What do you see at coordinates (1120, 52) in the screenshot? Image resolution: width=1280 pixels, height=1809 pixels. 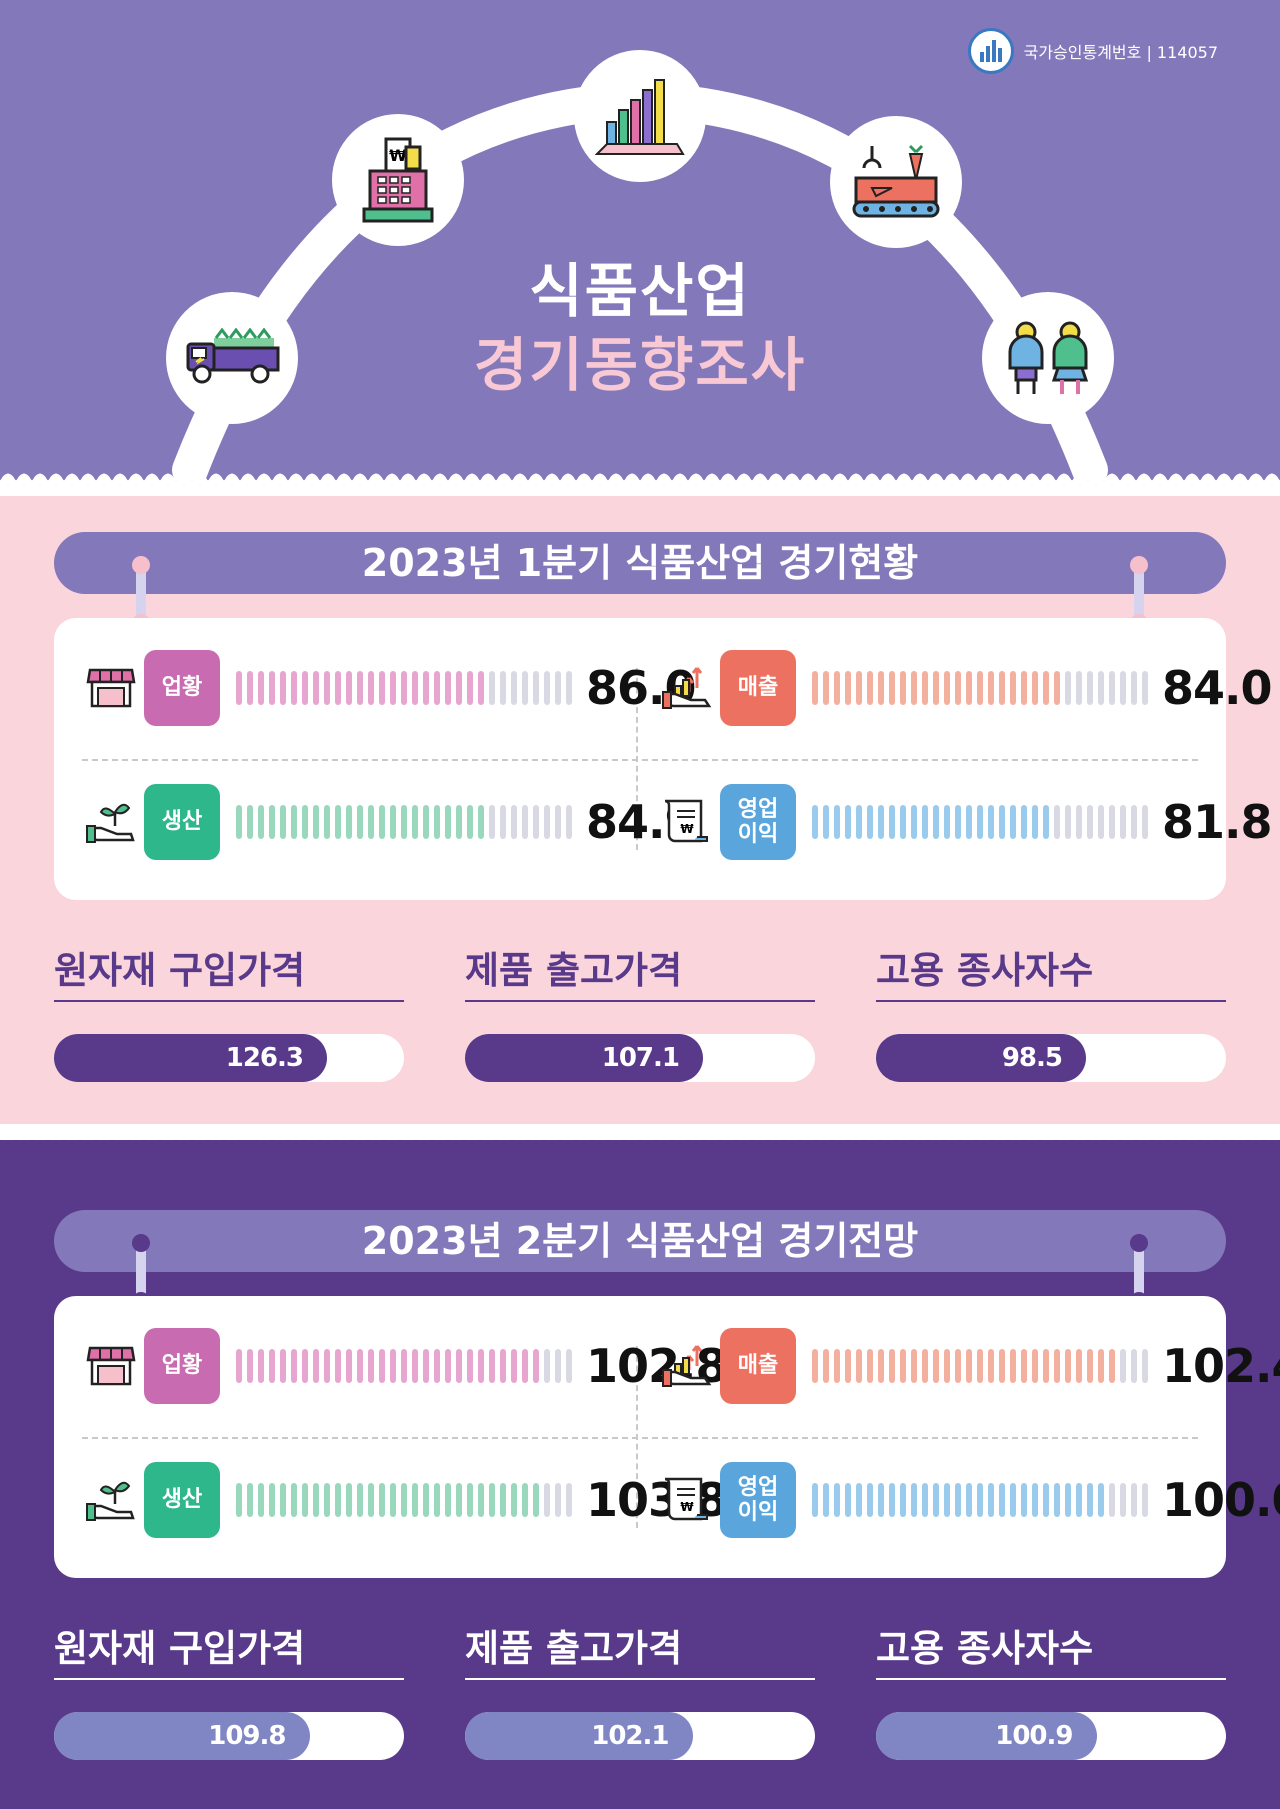 I see `statistics-number: 국가승인통계번호 | 114057` at bounding box center [1120, 52].